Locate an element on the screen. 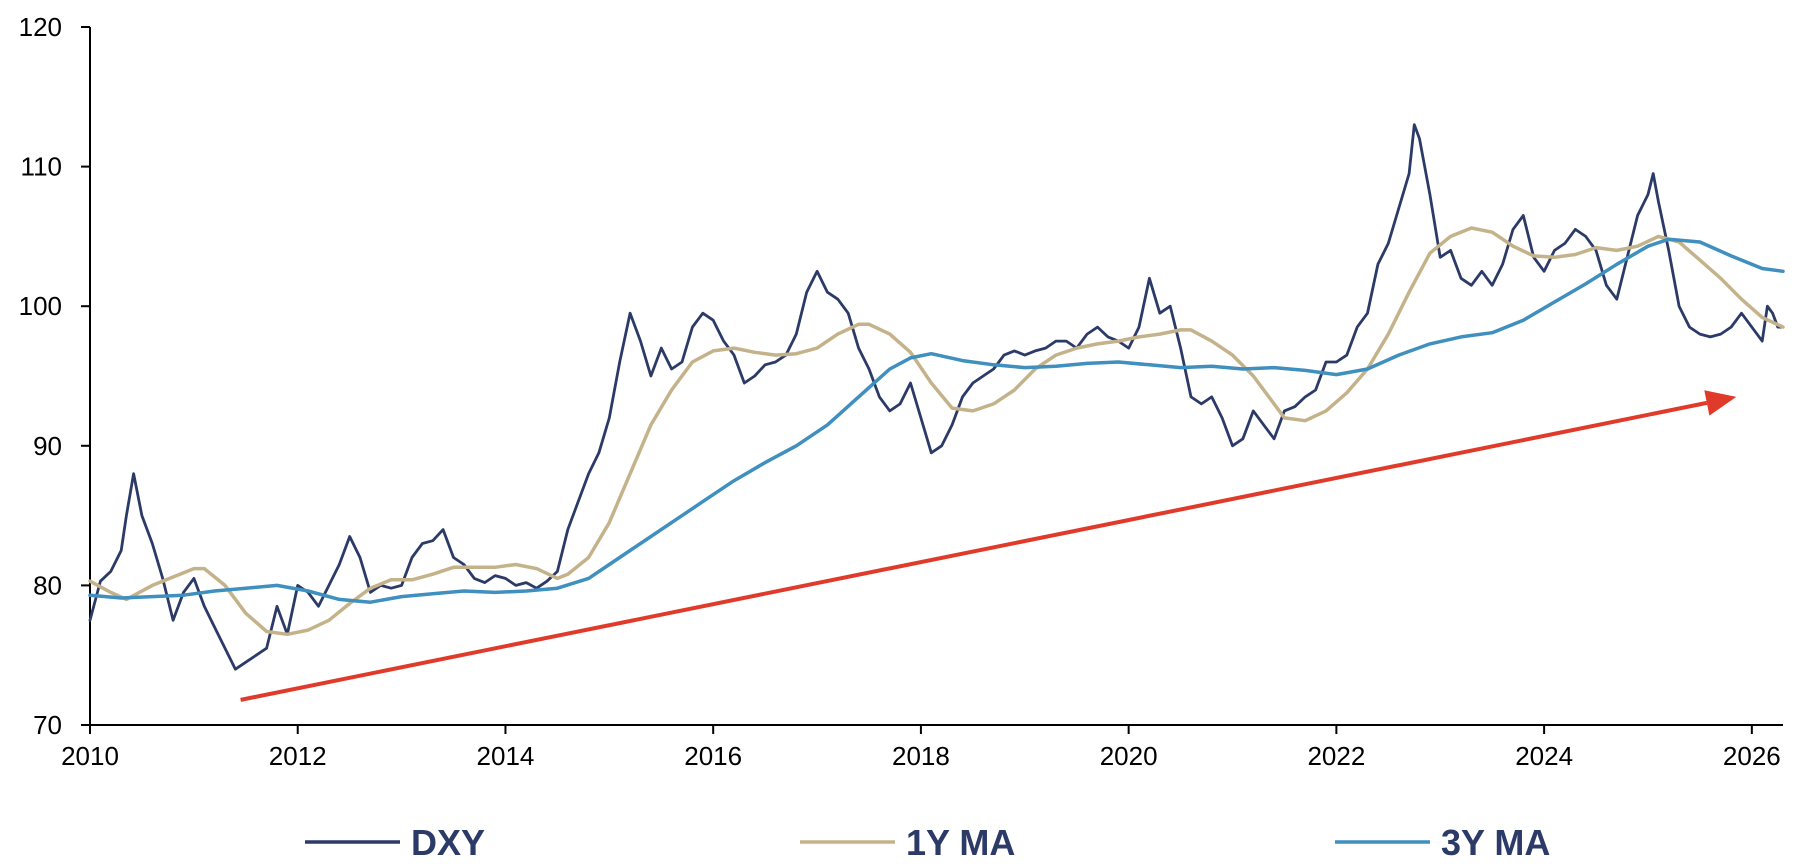 This screenshot has width=1794, height=864. x-tick-label: 2026 is located at coordinates (1752, 756).